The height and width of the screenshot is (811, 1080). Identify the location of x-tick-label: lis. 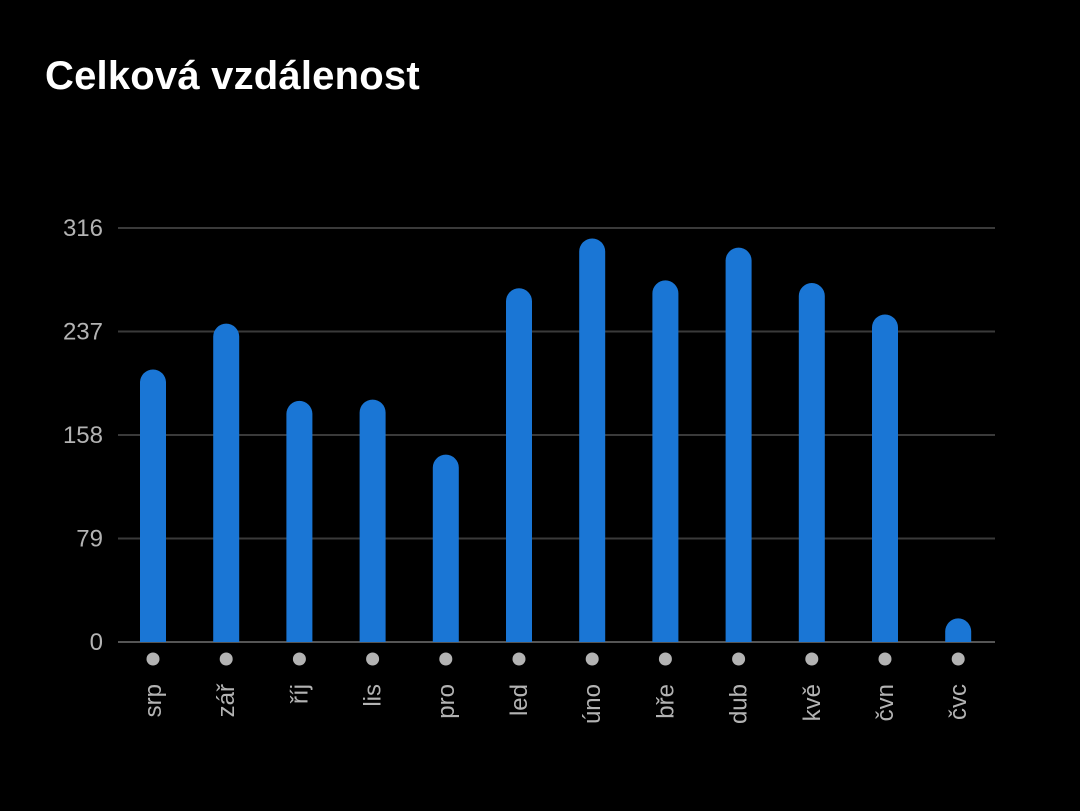
(373, 695).